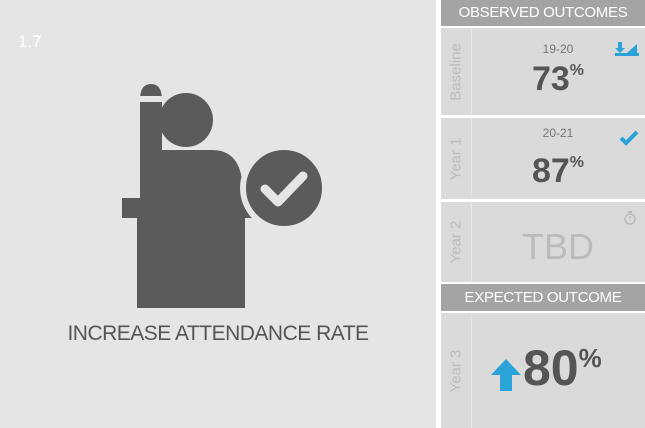 The height and width of the screenshot is (428, 645). Describe the element at coordinates (558, 133) in the screenshot. I see `period: 20-21` at that location.